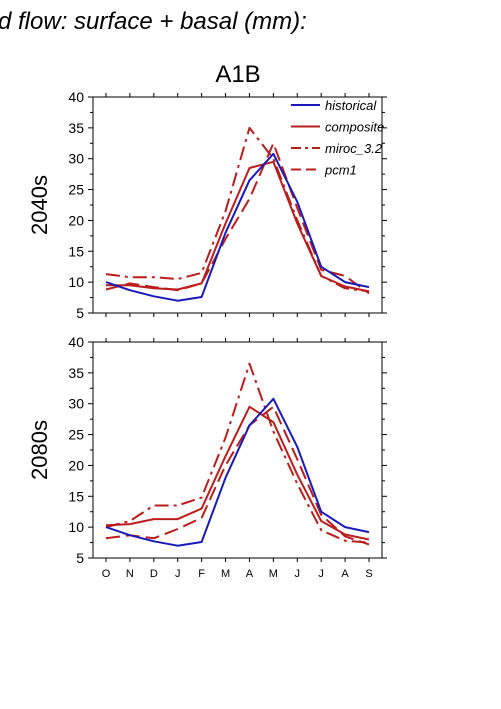 The width and height of the screenshot is (501, 709). What do you see at coordinates (154, 574) in the screenshot?
I see `x-tick-label: D` at bounding box center [154, 574].